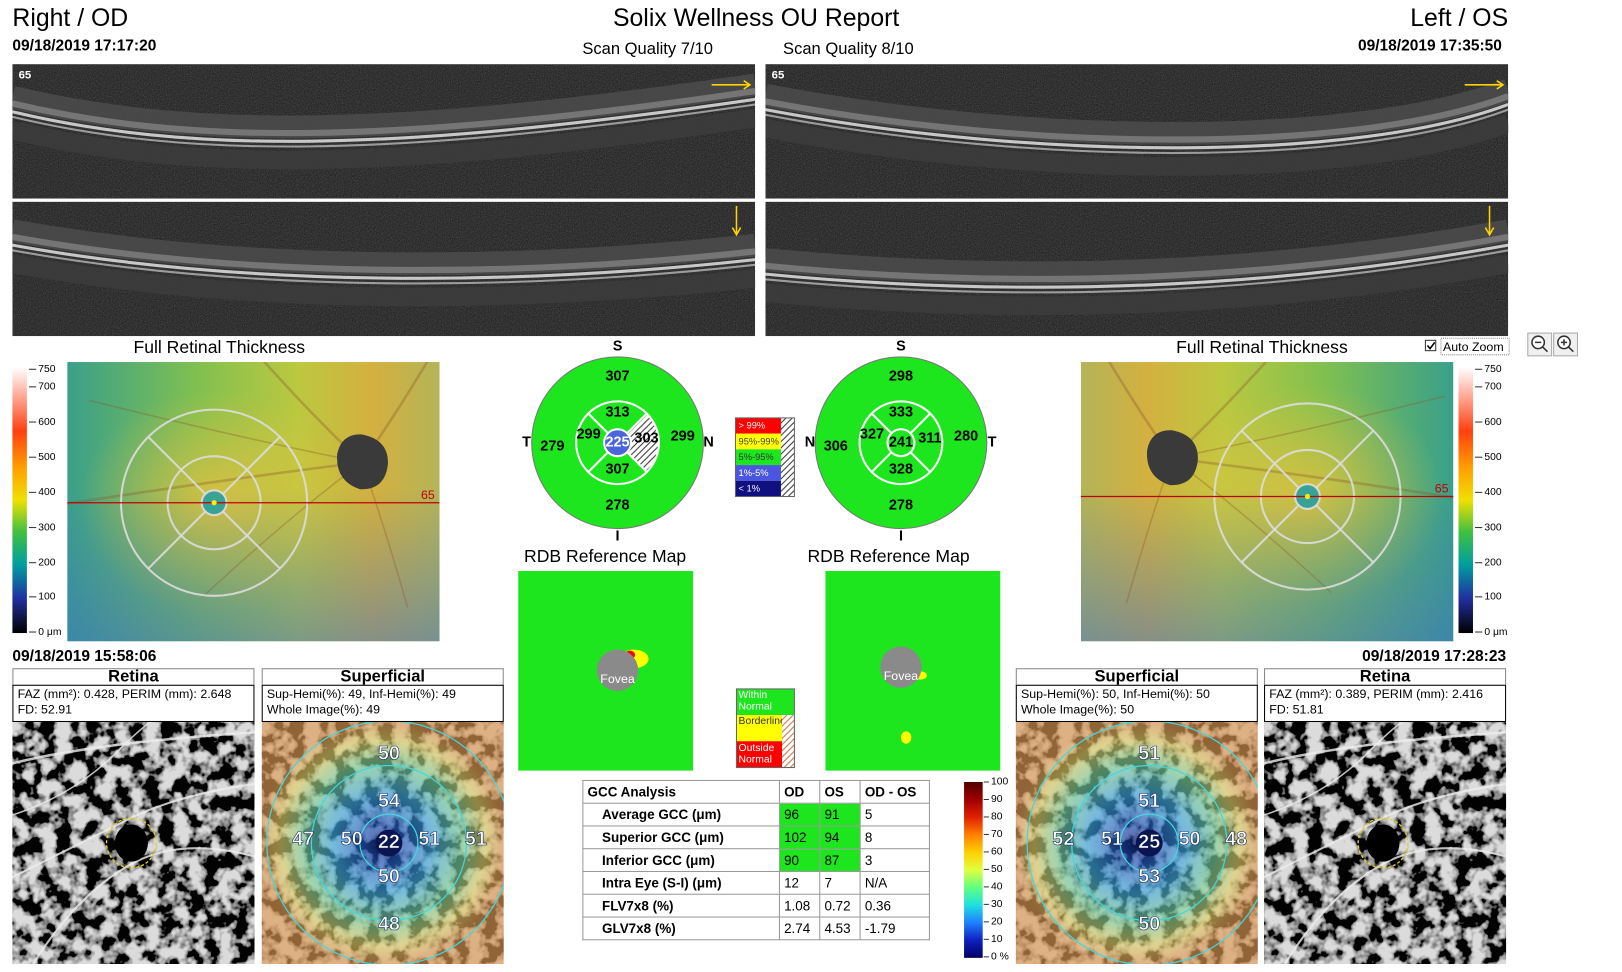 This screenshot has width=1622, height=972. I want to click on auto-zoom: Auto Zoom, so click(1467, 346).